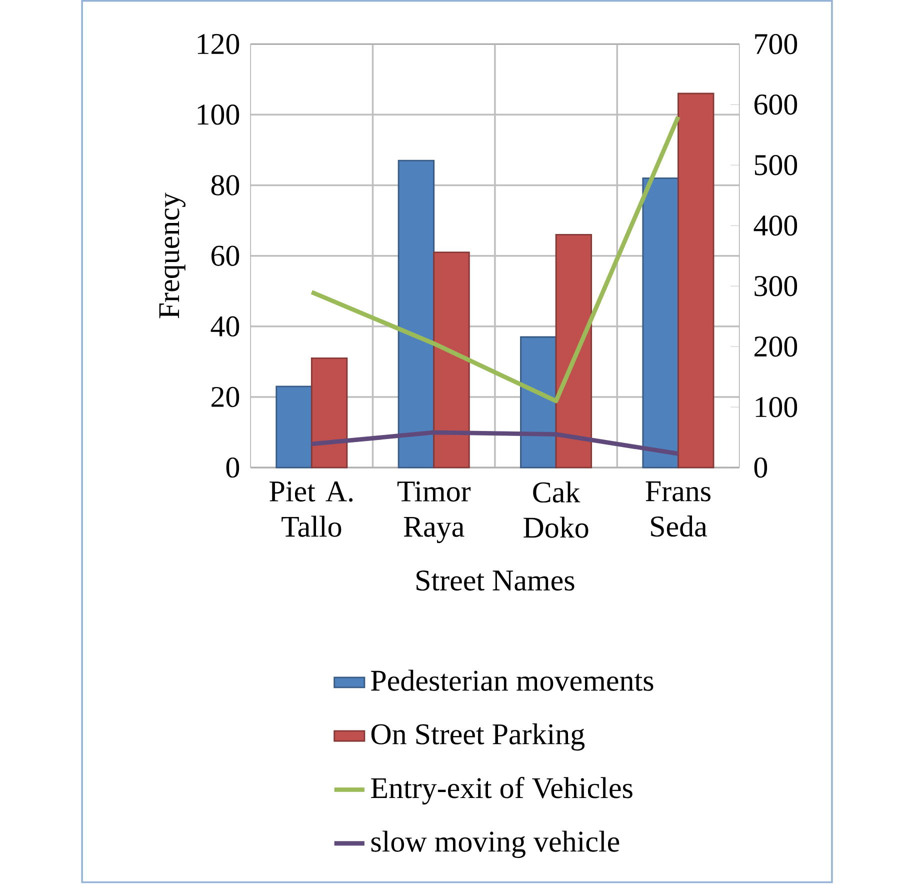 The width and height of the screenshot is (914, 884). I want to click on y2-tick-label: 700, so click(776, 44).